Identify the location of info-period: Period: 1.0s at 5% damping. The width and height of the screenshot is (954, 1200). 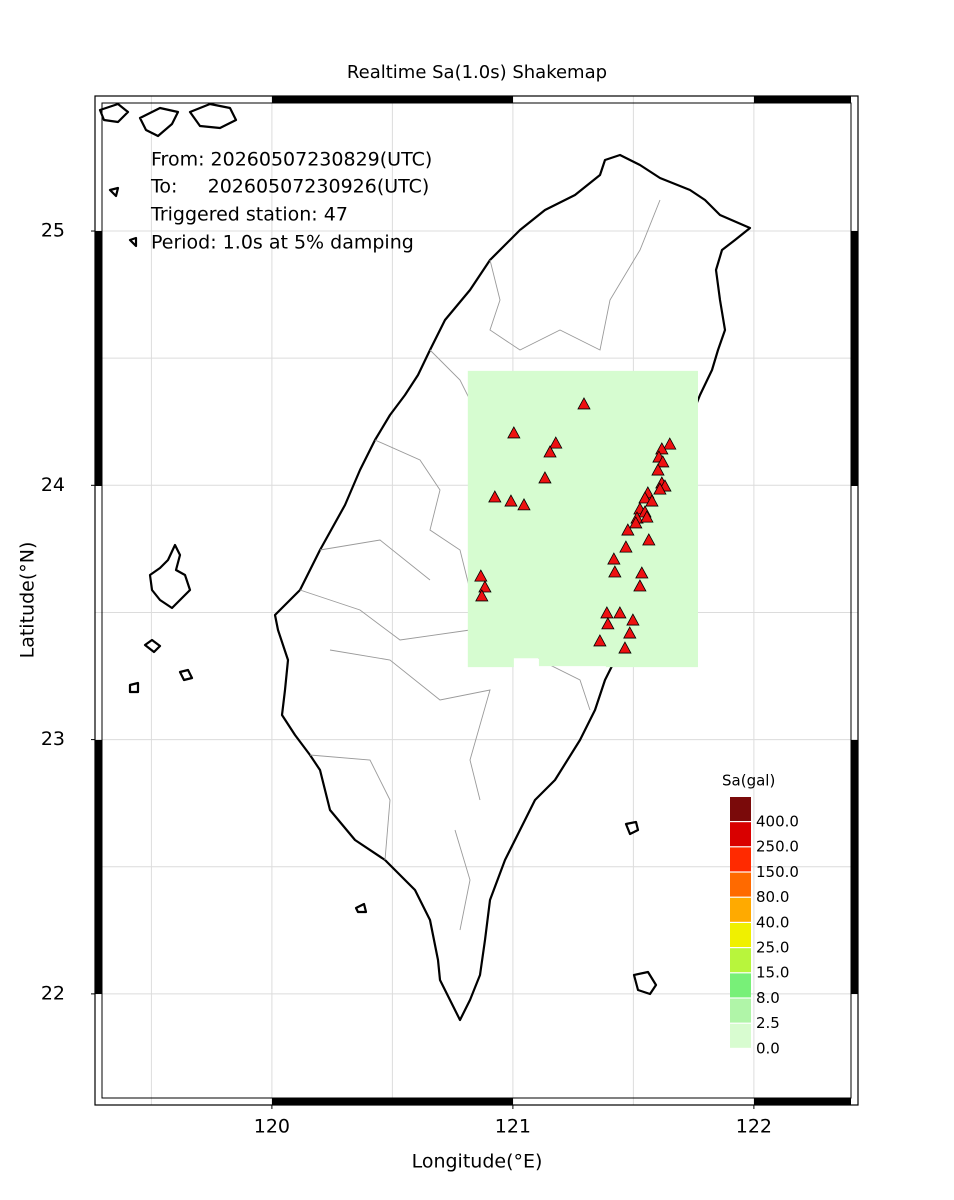
(282, 243).